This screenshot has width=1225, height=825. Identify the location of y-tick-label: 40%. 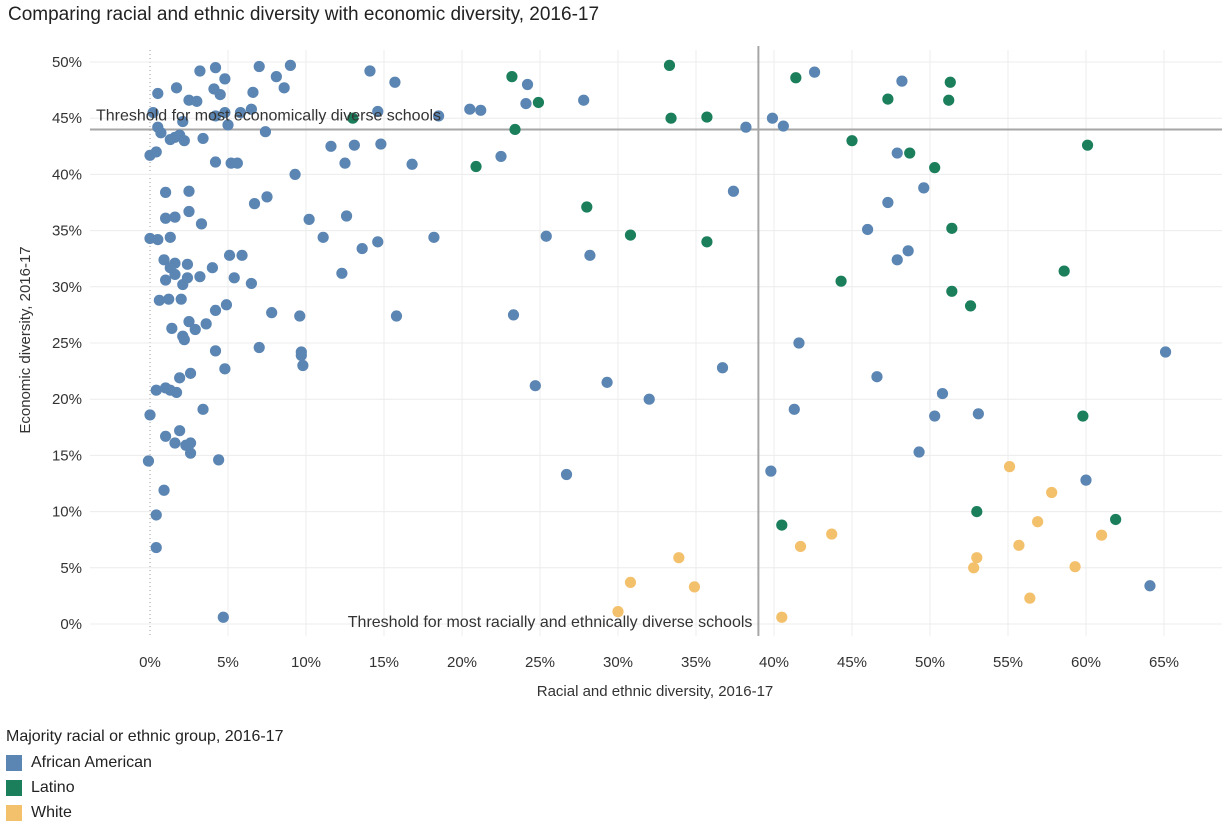
(67, 174).